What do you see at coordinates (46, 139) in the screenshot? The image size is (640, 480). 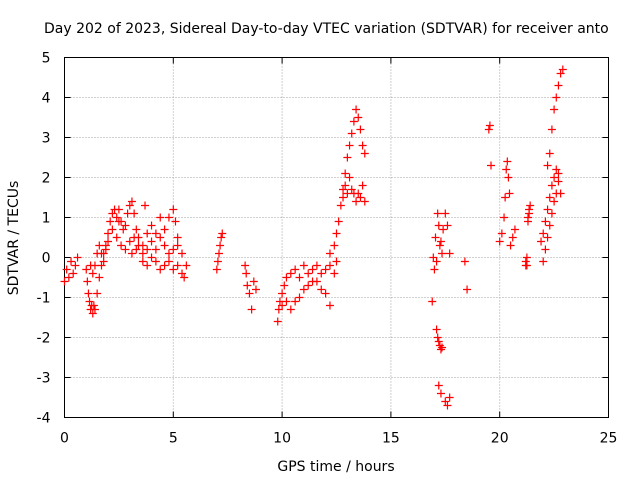 I see `y-tick-label: 3` at bounding box center [46, 139].